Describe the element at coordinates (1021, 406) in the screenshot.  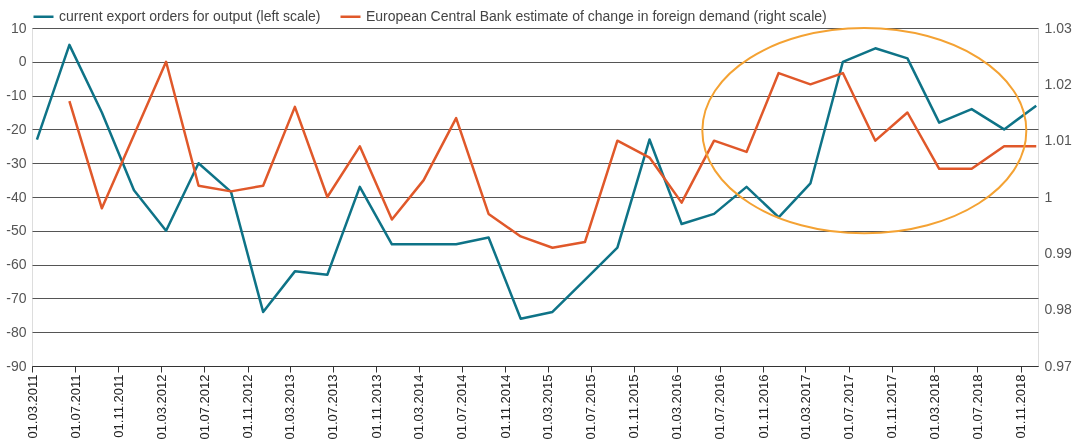
I see `x-tick-label: 01.11.2018` at that location.